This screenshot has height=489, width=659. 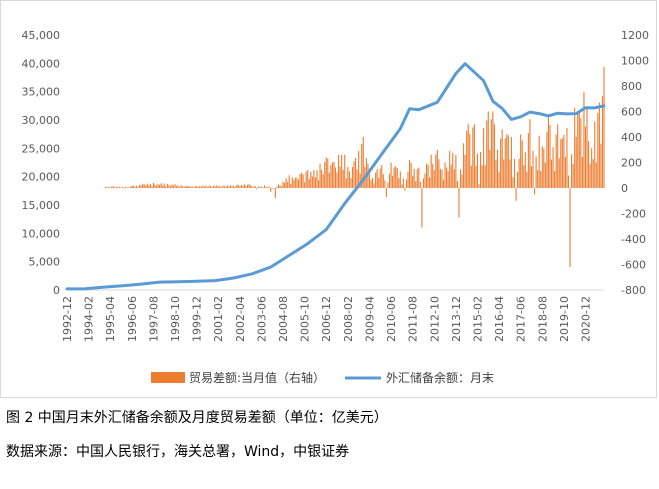 What do you see at coordinates (257, 377) in the screenshot?
I see `legend-label-bars: 贸易差额:当月值（右轴）` at bounding box center [257, 377].